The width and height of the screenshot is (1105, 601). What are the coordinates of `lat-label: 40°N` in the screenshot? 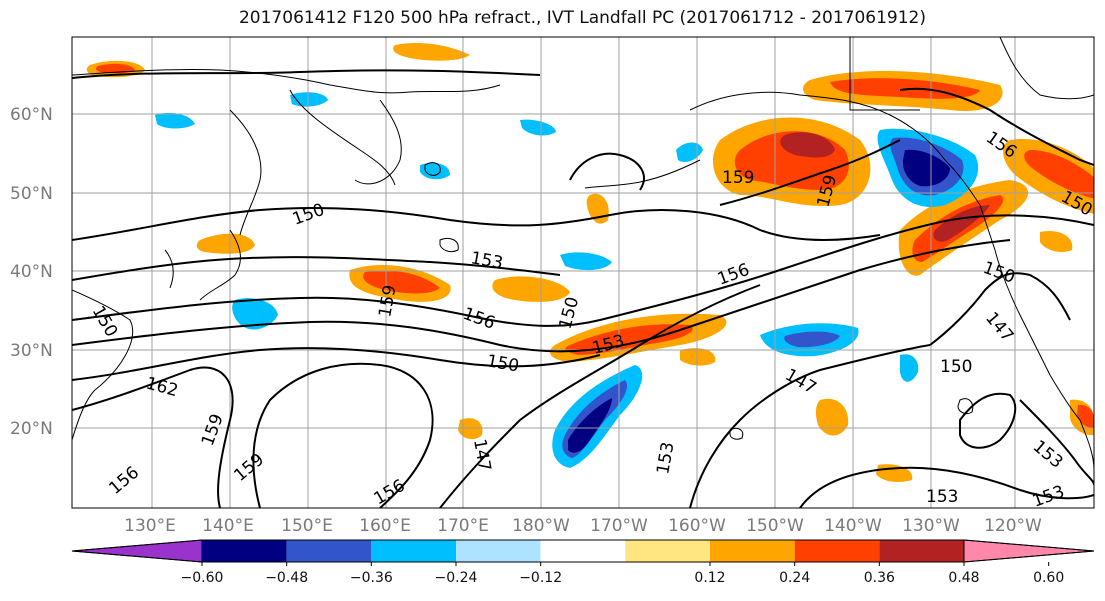 It's located at (31, 272).